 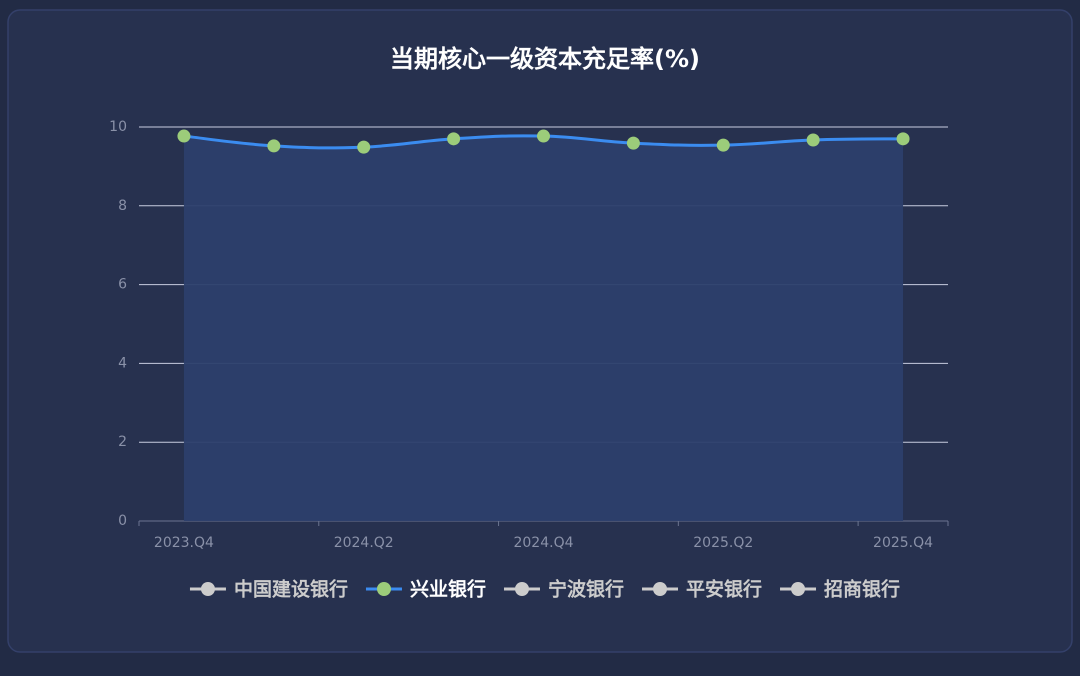 I want to click on legend-label: 宁波银行, so click(x=586, y=589).